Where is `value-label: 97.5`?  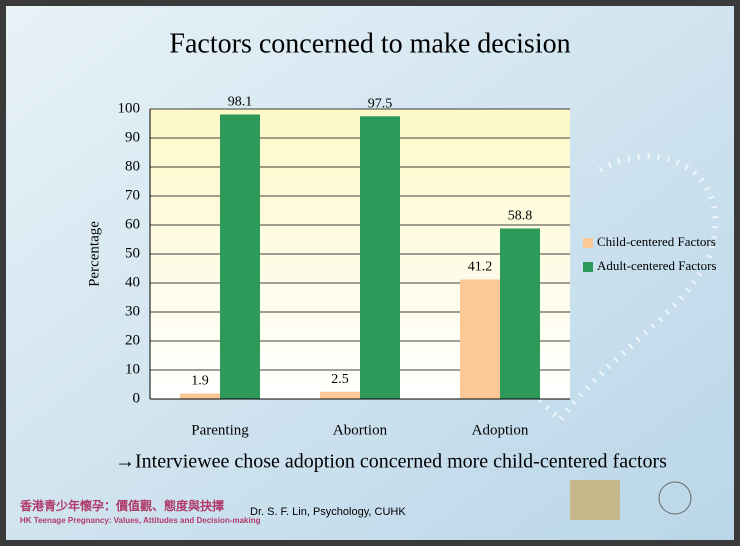
value-label: 97.5 is located at coordinates (380, 103).